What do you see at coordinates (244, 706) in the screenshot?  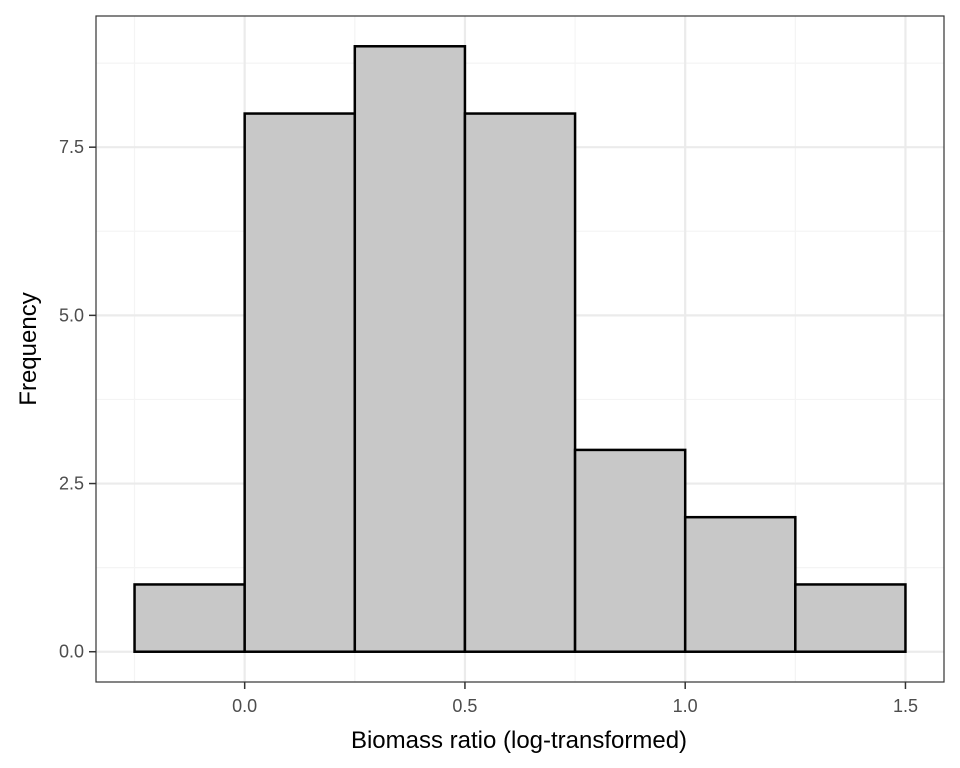 I see `x-tick-label: 0.0` at bounding box center [244, 706].